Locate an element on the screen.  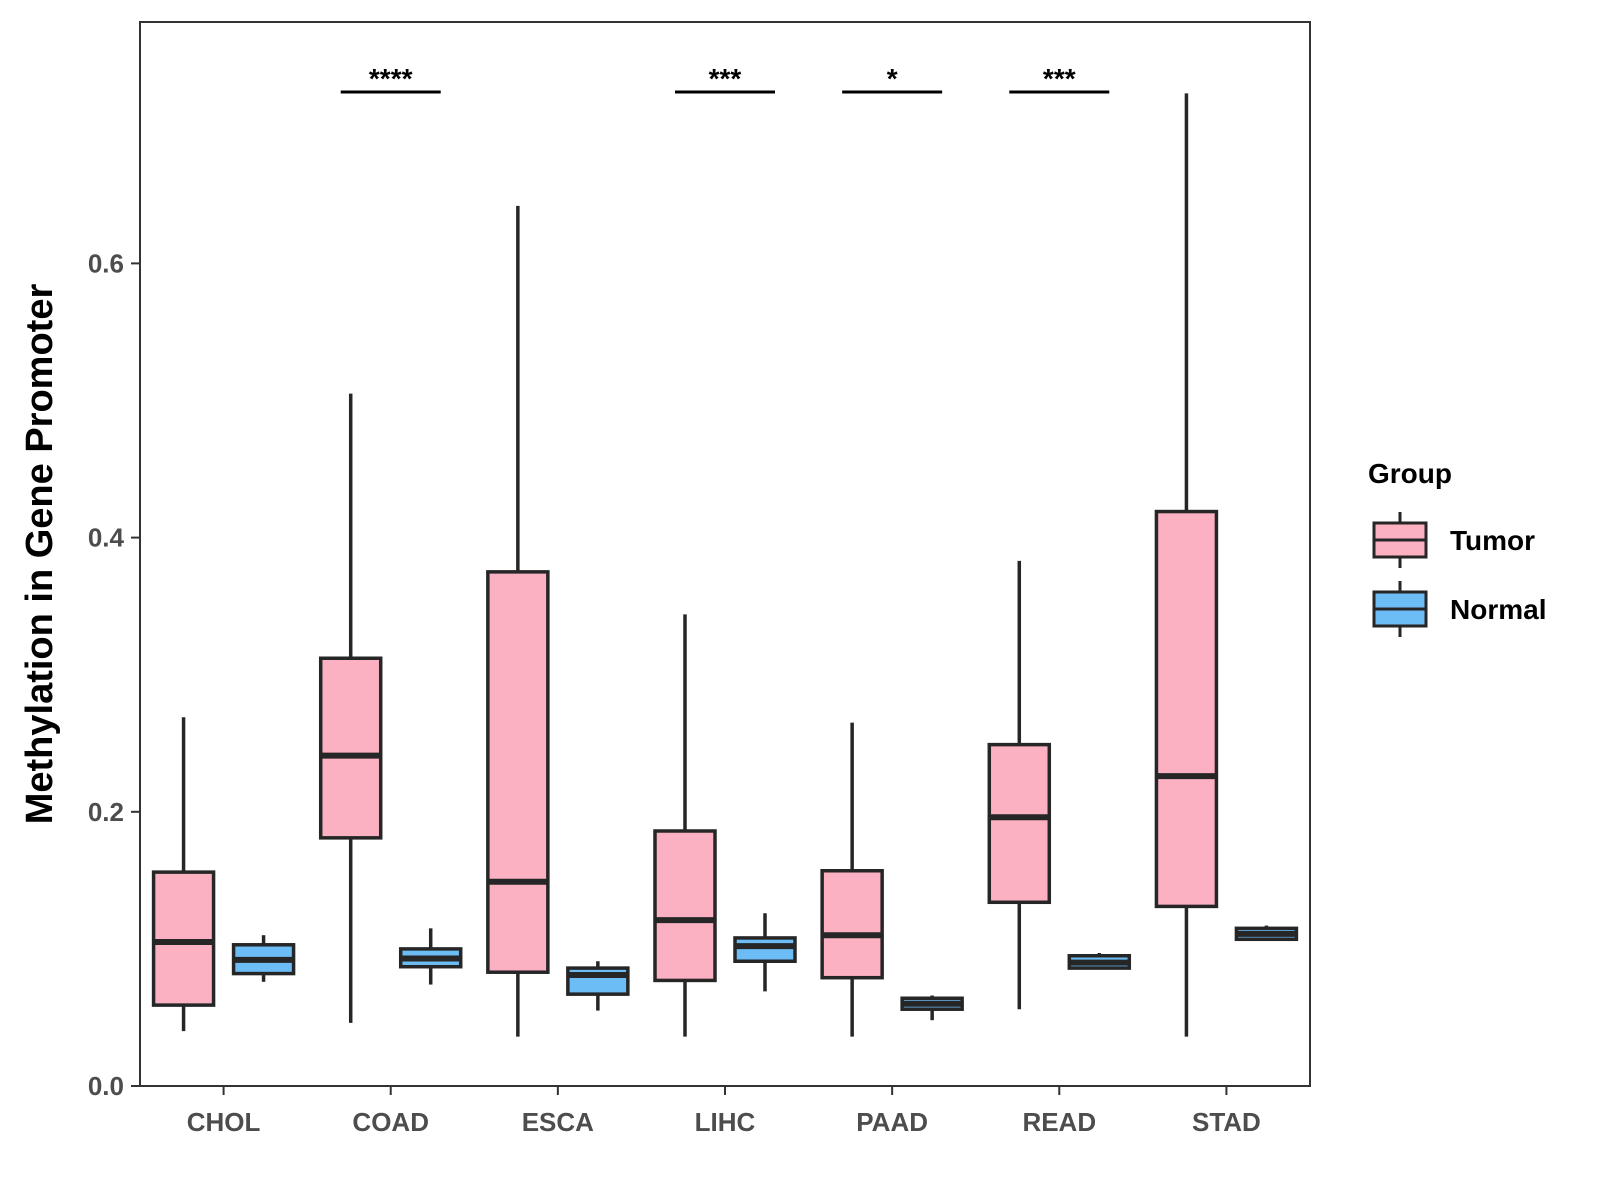
y-tick-label: 0.4 is located at coordinates (106, 538).